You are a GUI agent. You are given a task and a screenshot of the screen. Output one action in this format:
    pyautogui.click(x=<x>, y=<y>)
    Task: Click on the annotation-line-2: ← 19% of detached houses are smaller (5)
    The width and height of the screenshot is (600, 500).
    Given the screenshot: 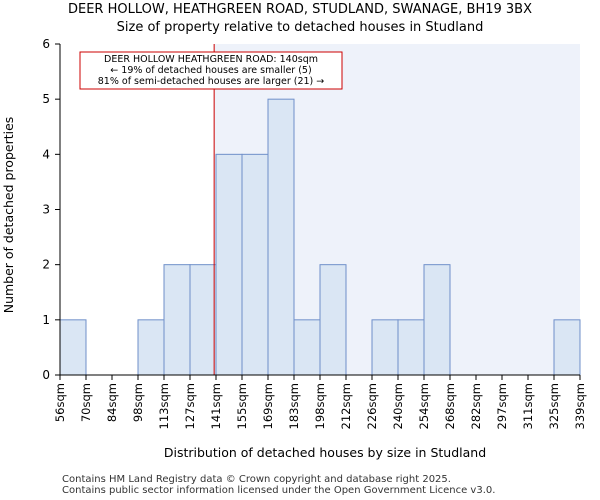 What is the action you would take?
    pyautogui.click(x=210, y=70)
    